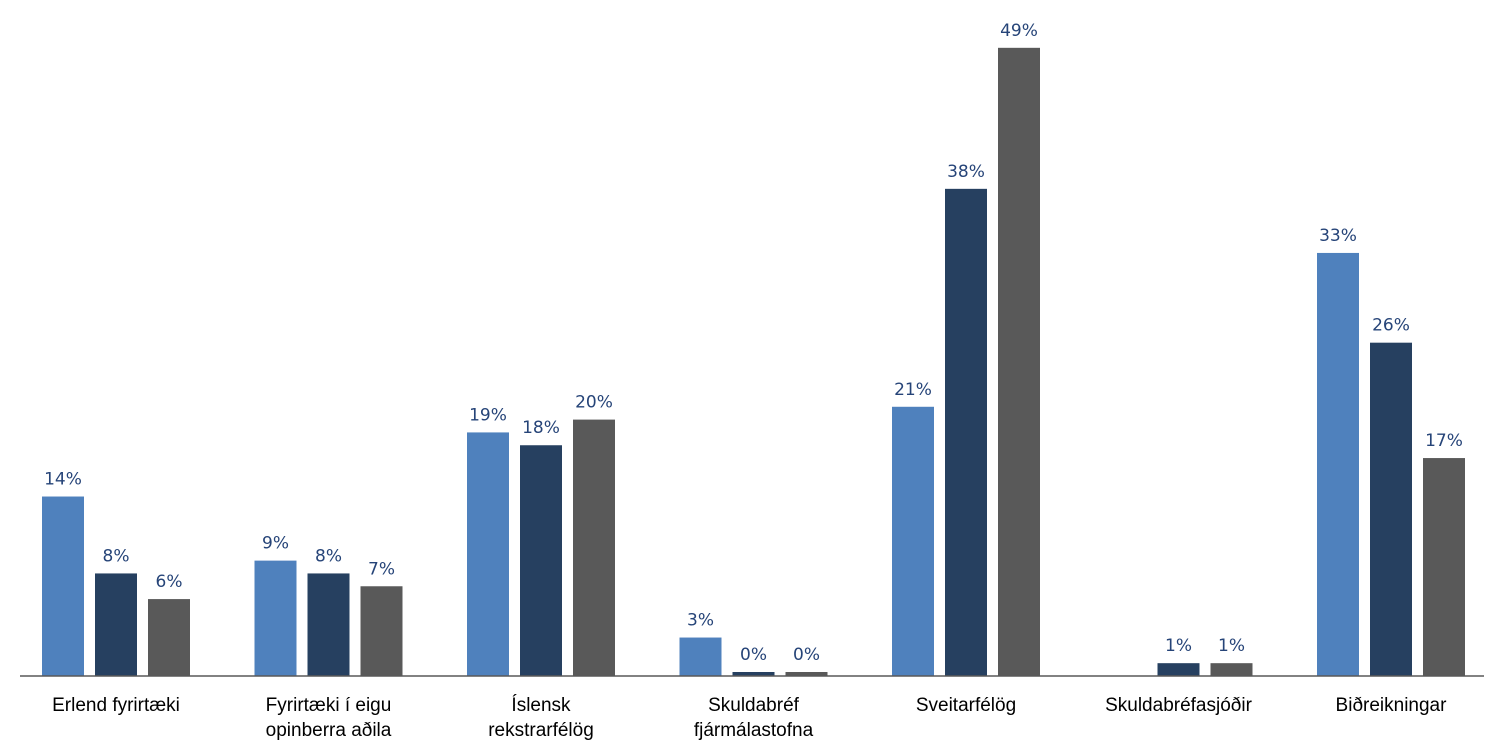  Describe the element at coordinates (169, 582) in the screenshot. I see `value-label-0-2: 6%` at that location.